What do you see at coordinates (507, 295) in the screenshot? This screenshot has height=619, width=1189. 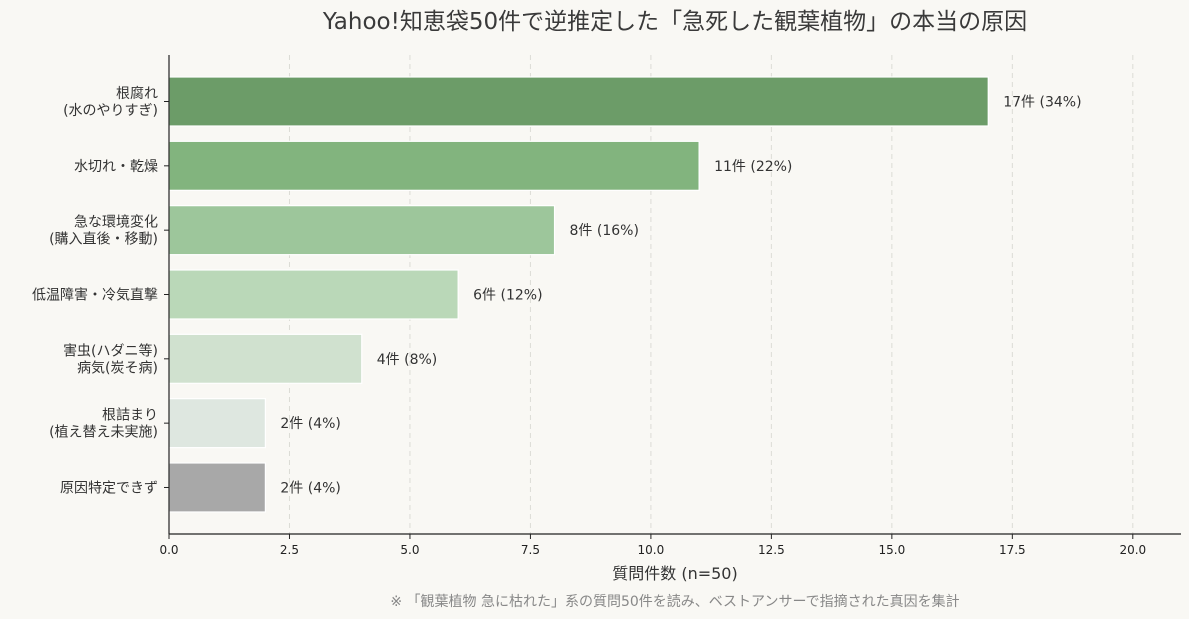 I see `bar-value-label: 6件 (12%)` at bounding box center [507, 295].